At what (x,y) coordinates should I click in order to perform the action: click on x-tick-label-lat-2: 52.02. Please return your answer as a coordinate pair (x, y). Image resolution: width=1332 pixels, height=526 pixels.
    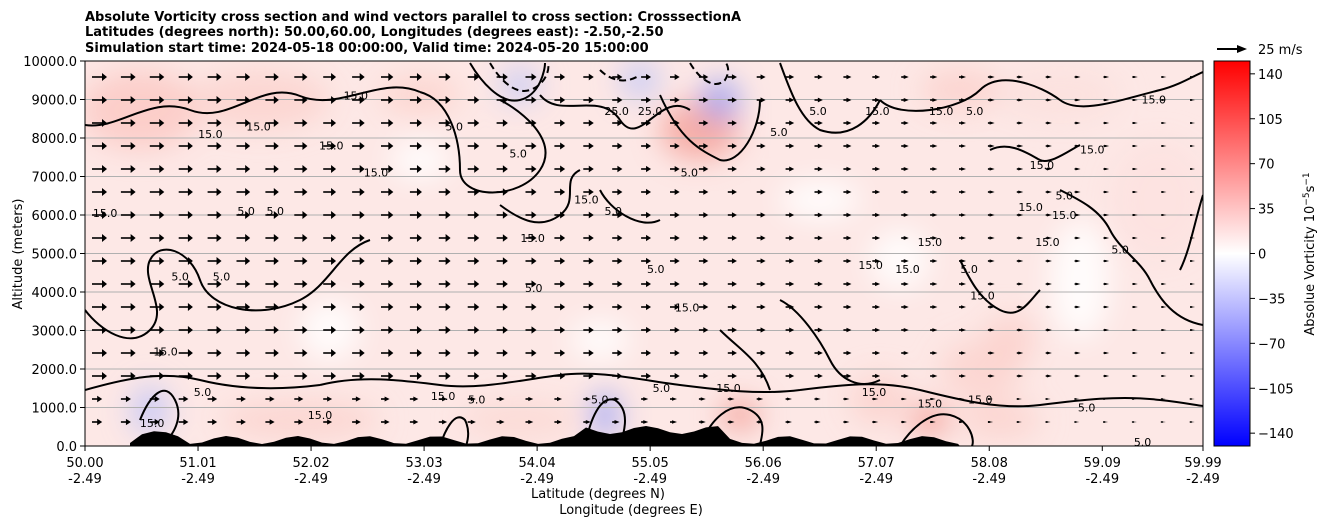
    Looking at the image, I should click on (310, 463).